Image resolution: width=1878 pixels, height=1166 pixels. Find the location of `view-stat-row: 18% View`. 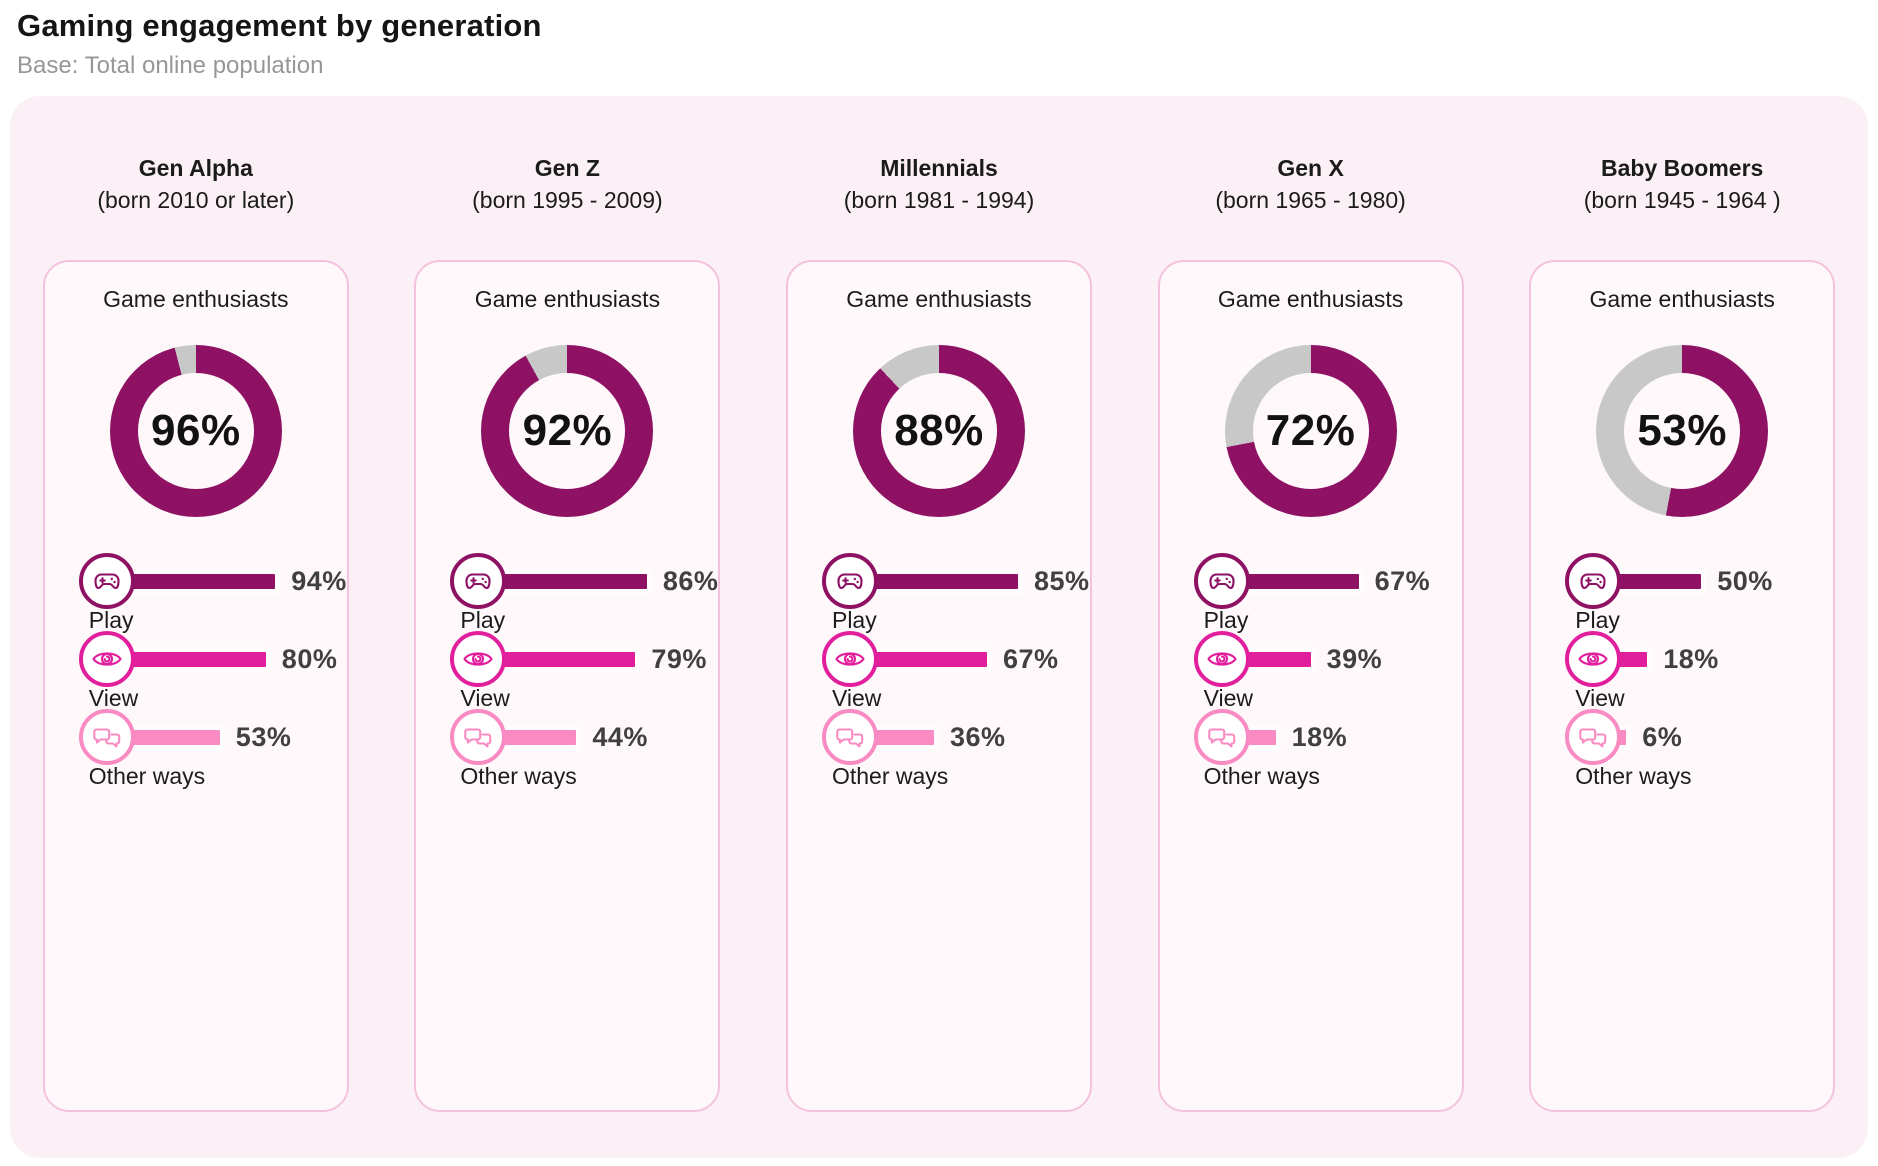

view-stat-row: 18% View is located at coordinates (1699, 670).